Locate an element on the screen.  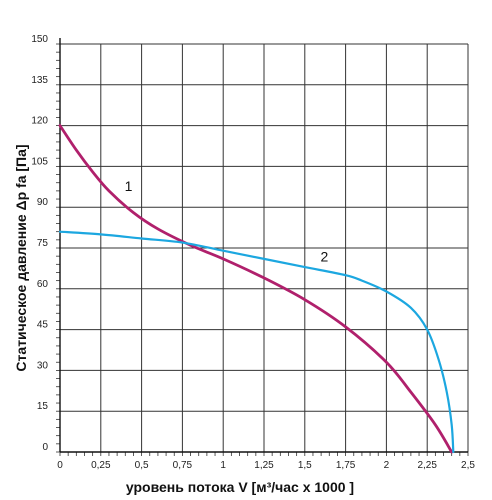
y-tick-label: 60 is located at coordinates (43, 284).